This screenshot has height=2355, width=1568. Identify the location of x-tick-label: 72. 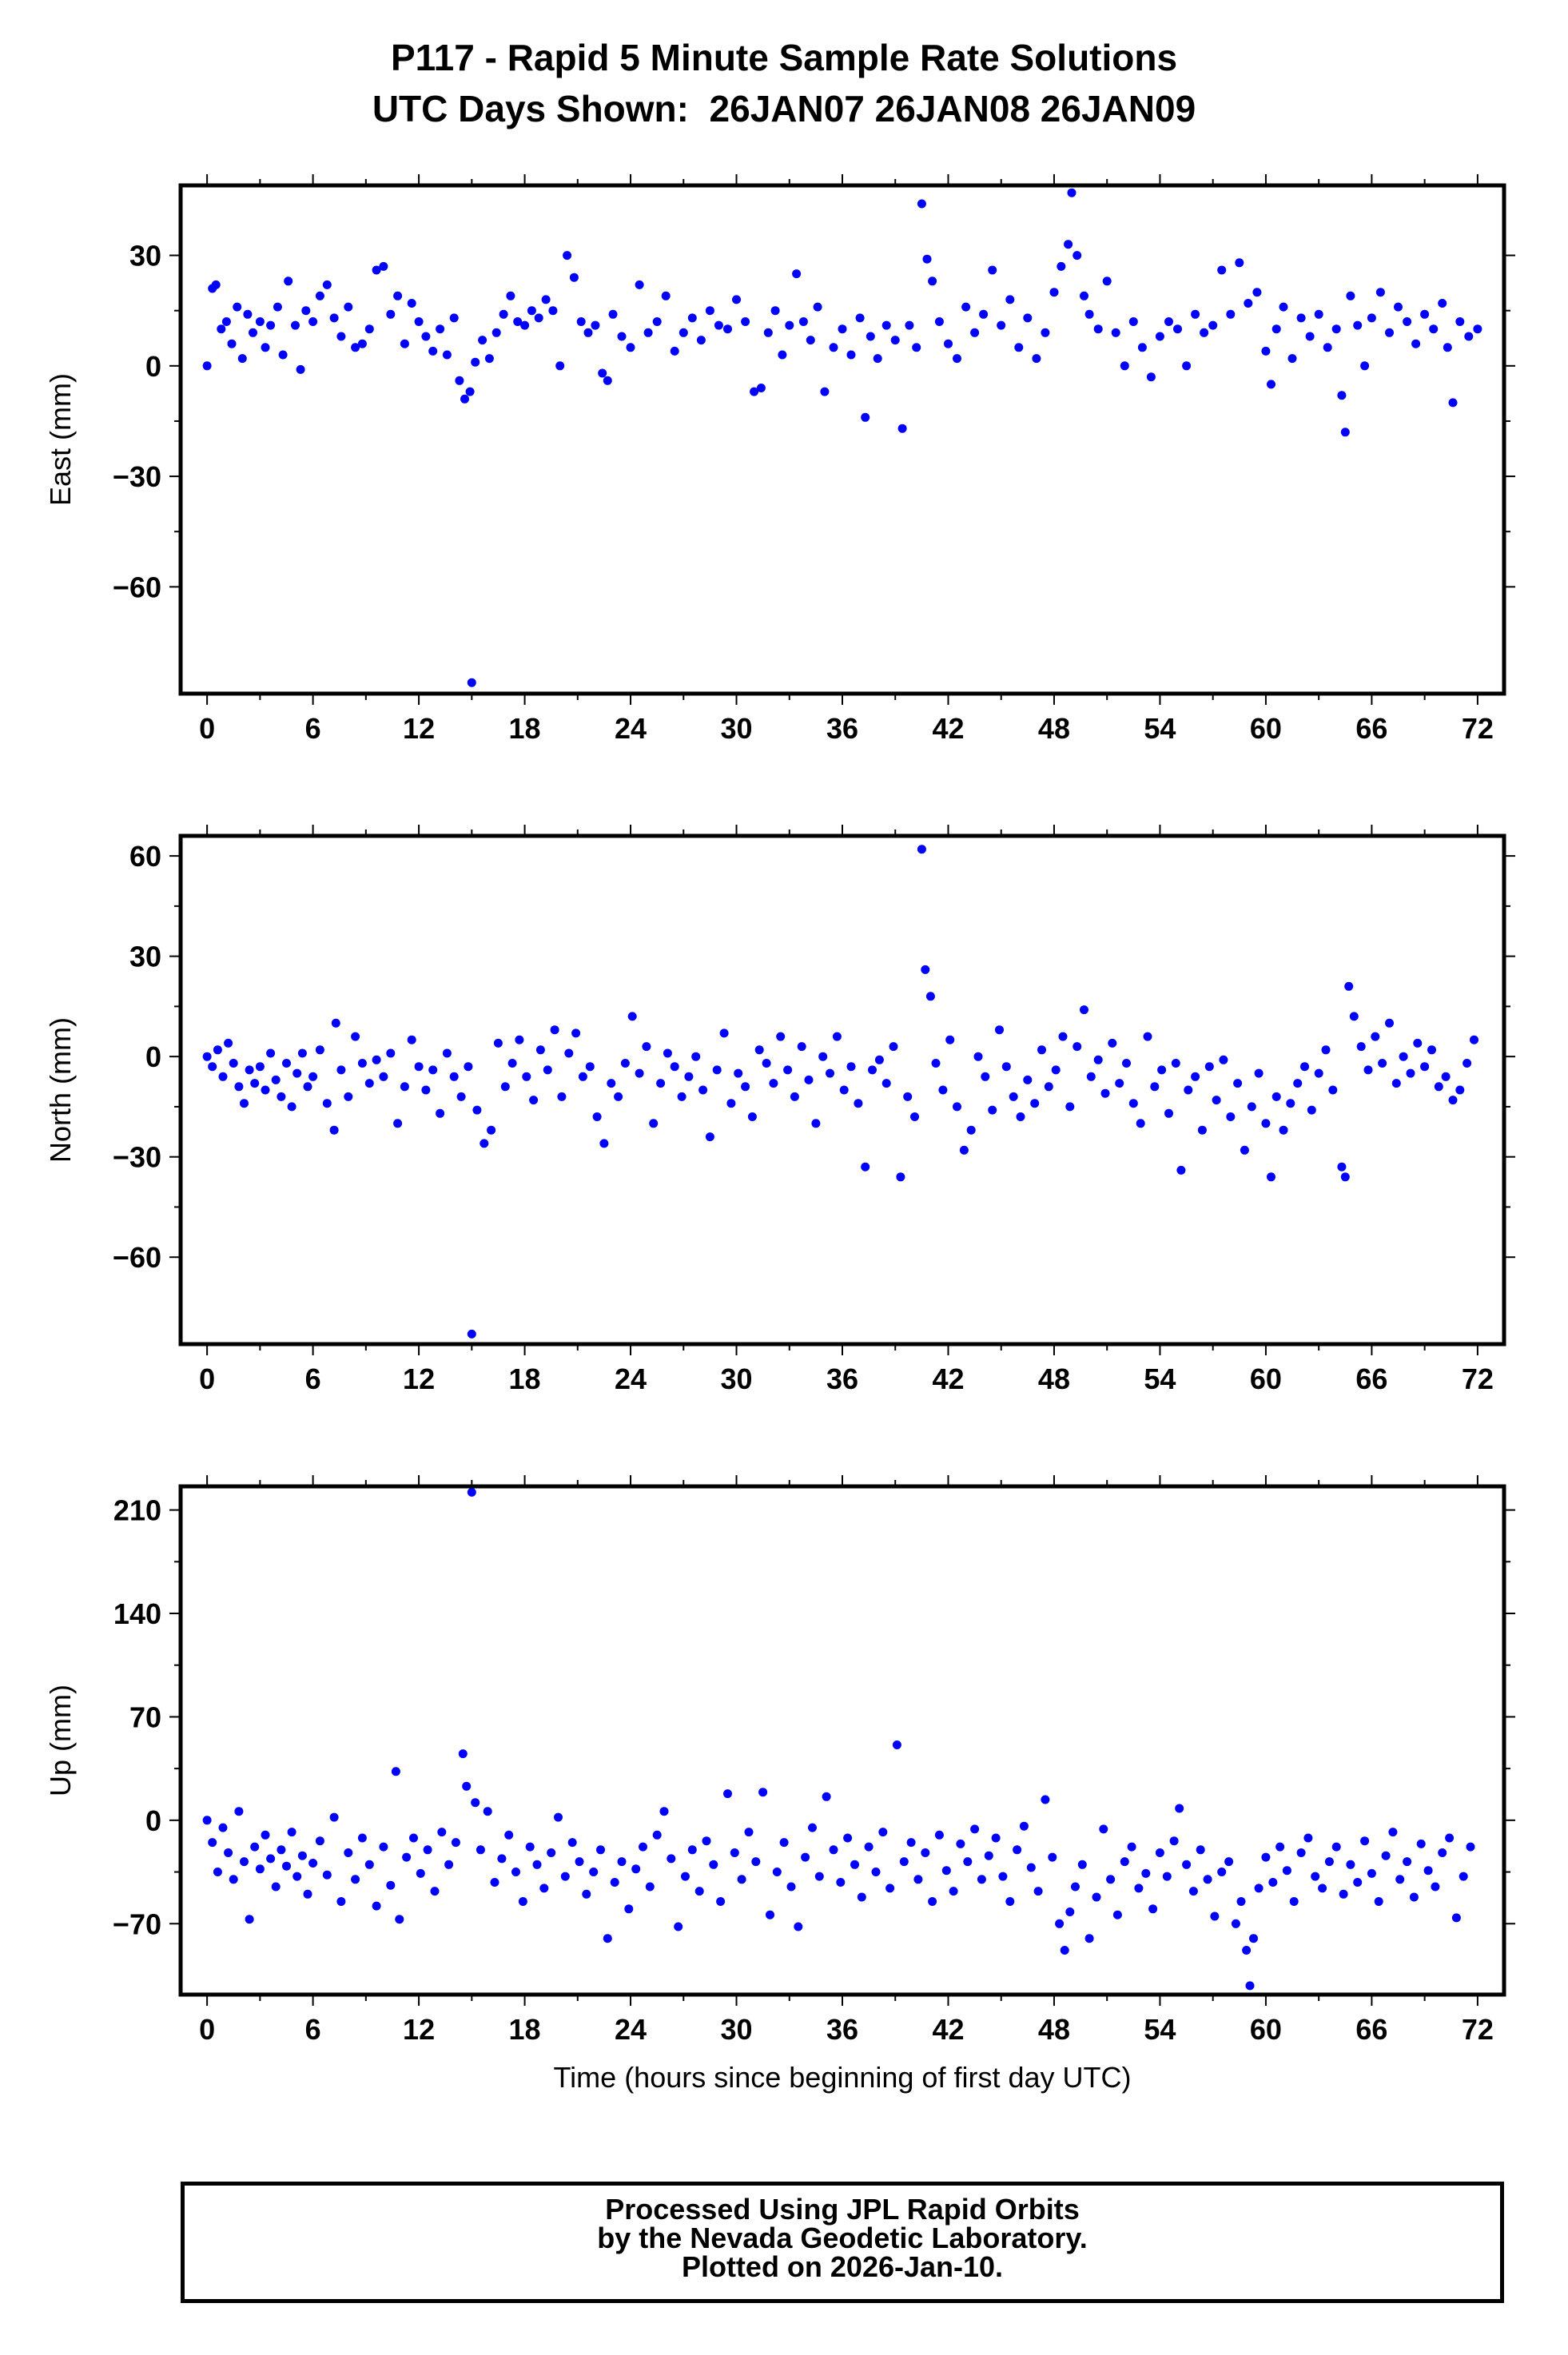
(1478, 728).